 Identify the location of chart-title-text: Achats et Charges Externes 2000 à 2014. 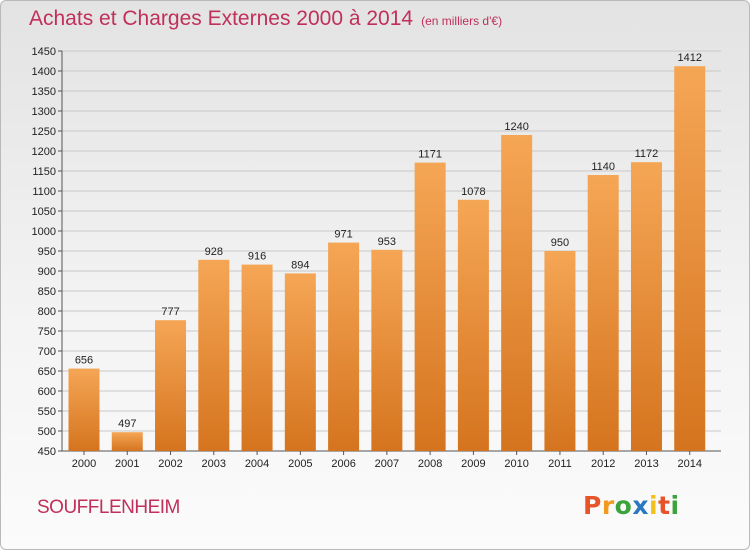
(221, 18).